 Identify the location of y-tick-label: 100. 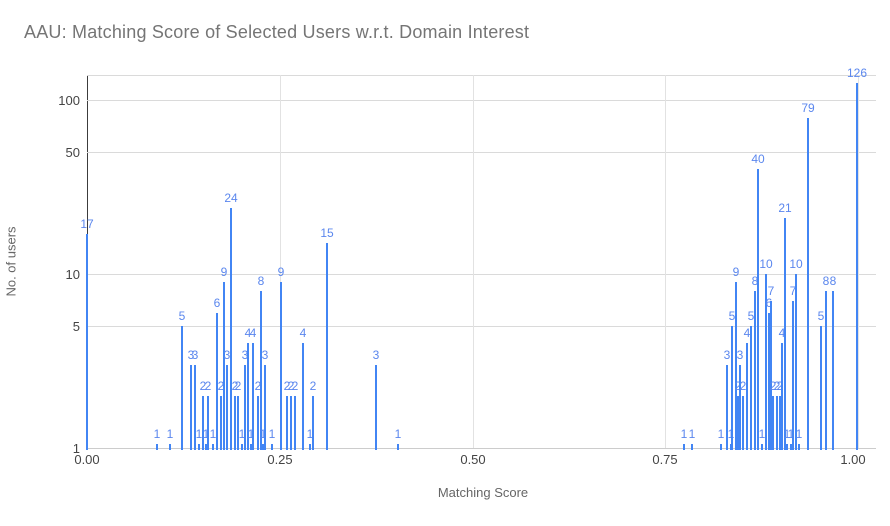
(69, 100).